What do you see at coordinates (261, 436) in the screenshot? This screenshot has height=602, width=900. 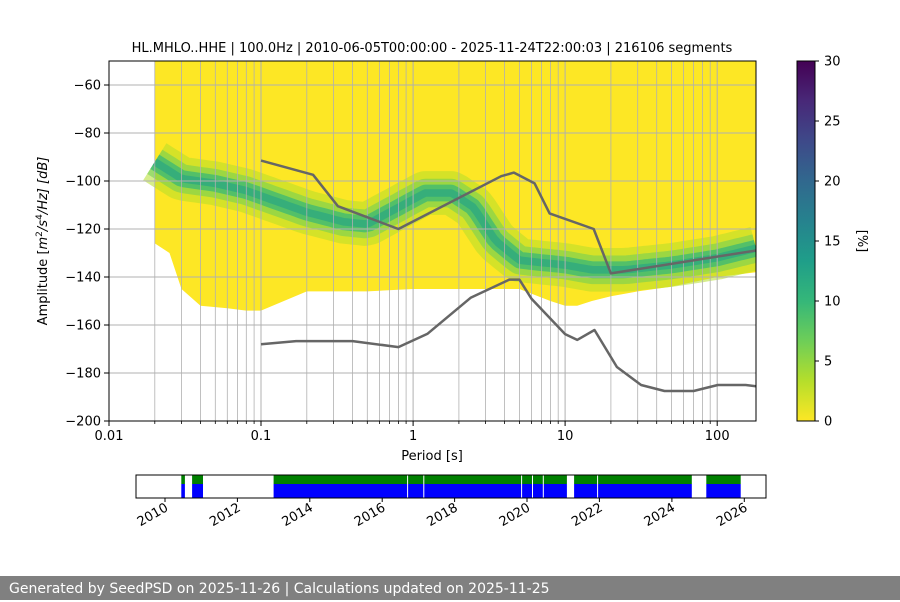 I see `x-tick-label: 0.1` at bounding box center [261, 436].